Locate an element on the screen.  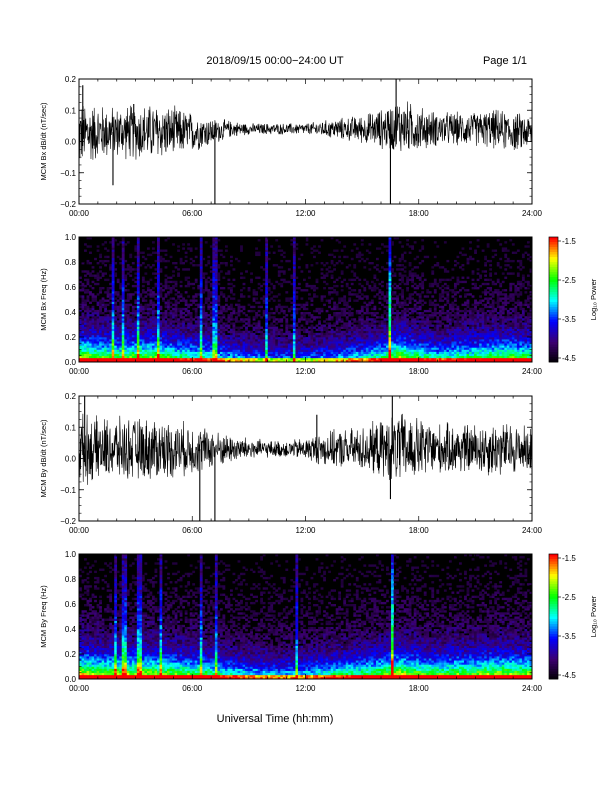
y-axis-label: MCM Bx dB/dt (nT/sec) is located at coordinates (43, 141).